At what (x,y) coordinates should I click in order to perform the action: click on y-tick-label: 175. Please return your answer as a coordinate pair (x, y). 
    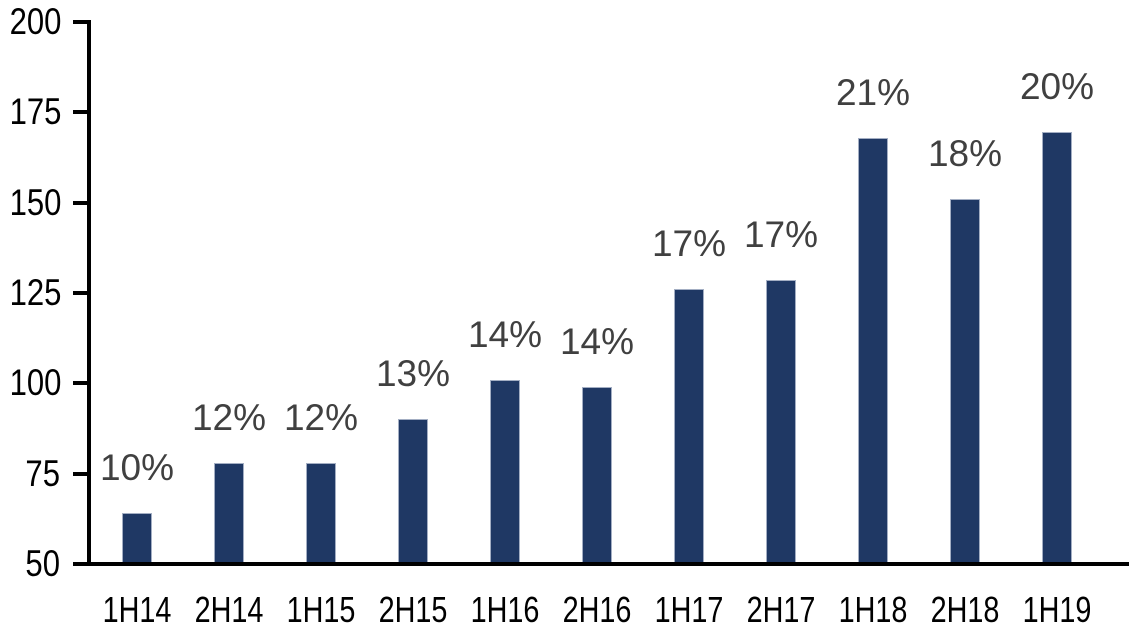
    Looking at the image, I should click on (35, 112).